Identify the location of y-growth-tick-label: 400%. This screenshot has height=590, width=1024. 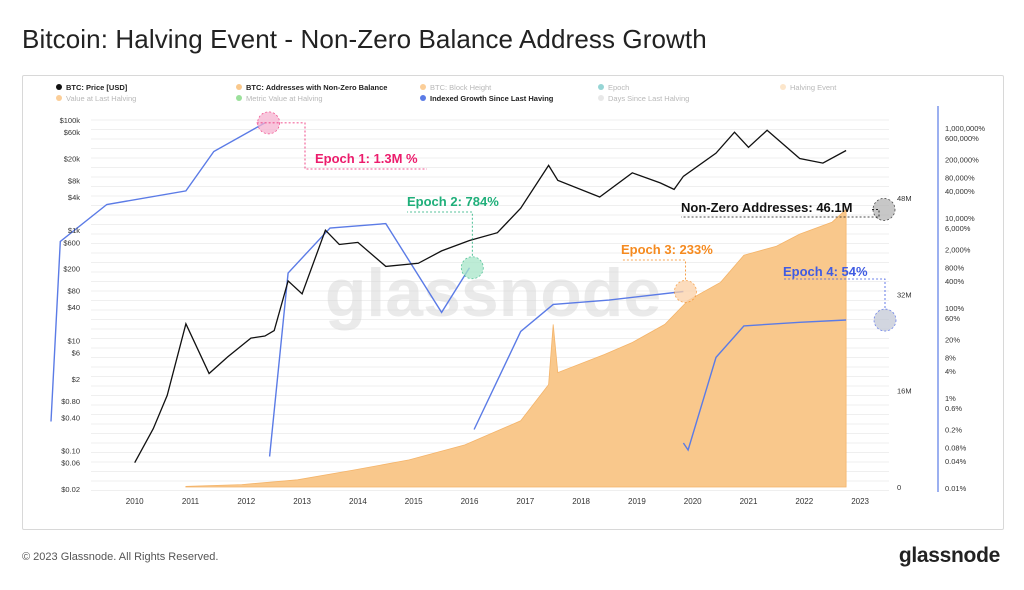
(955, 281).